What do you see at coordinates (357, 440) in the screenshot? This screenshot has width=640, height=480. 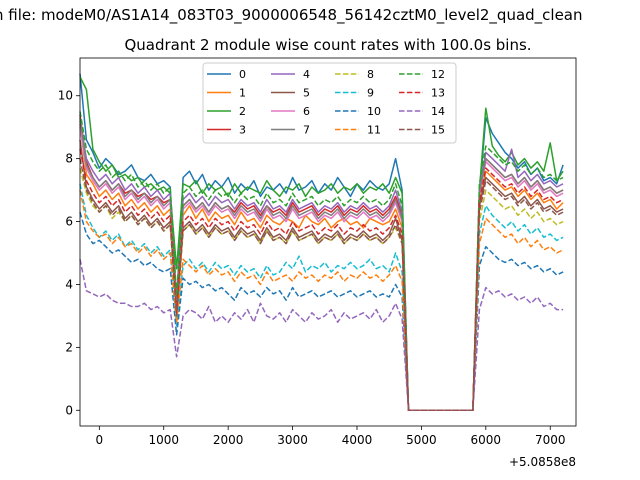 I see `x-tick-label: 4000` at bounding box center [357, 440].